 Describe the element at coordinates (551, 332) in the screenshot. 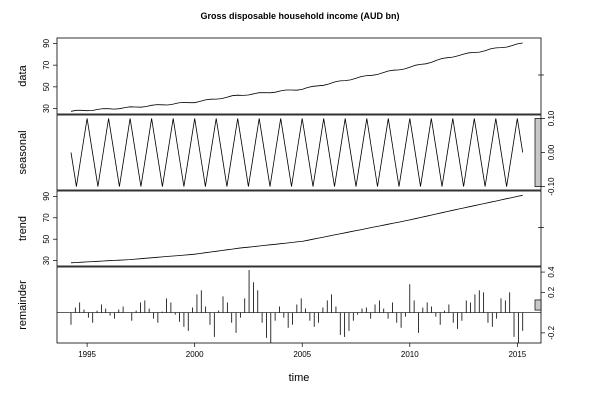

I see `y-tick-label: -0.2` at that location.